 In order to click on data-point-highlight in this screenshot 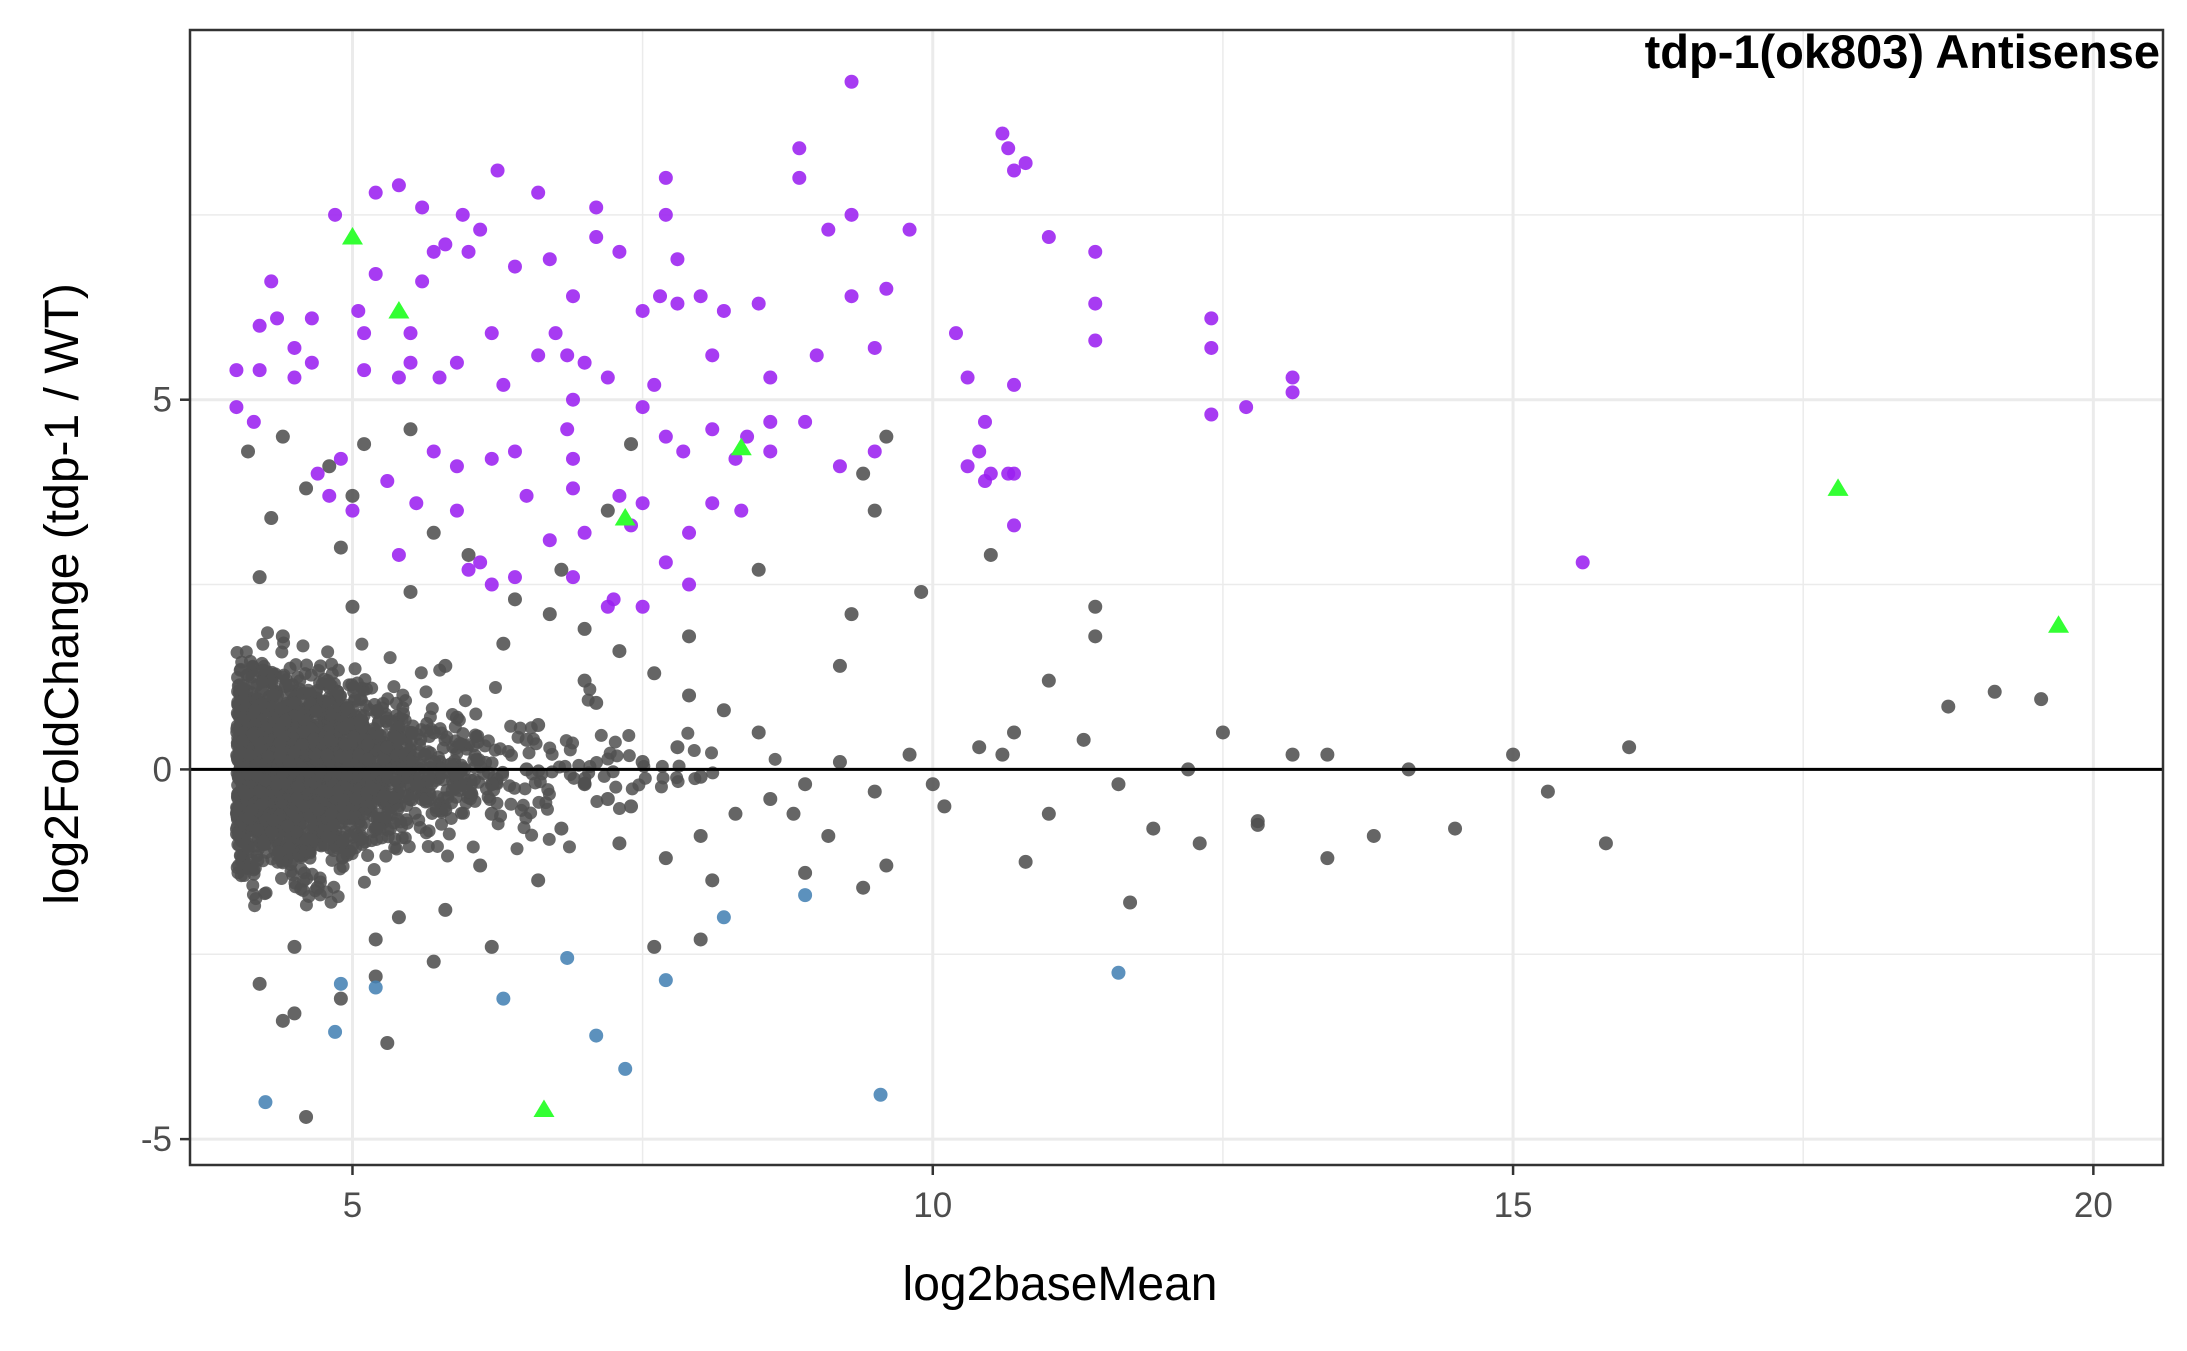, I will do `click(352, 236)`.